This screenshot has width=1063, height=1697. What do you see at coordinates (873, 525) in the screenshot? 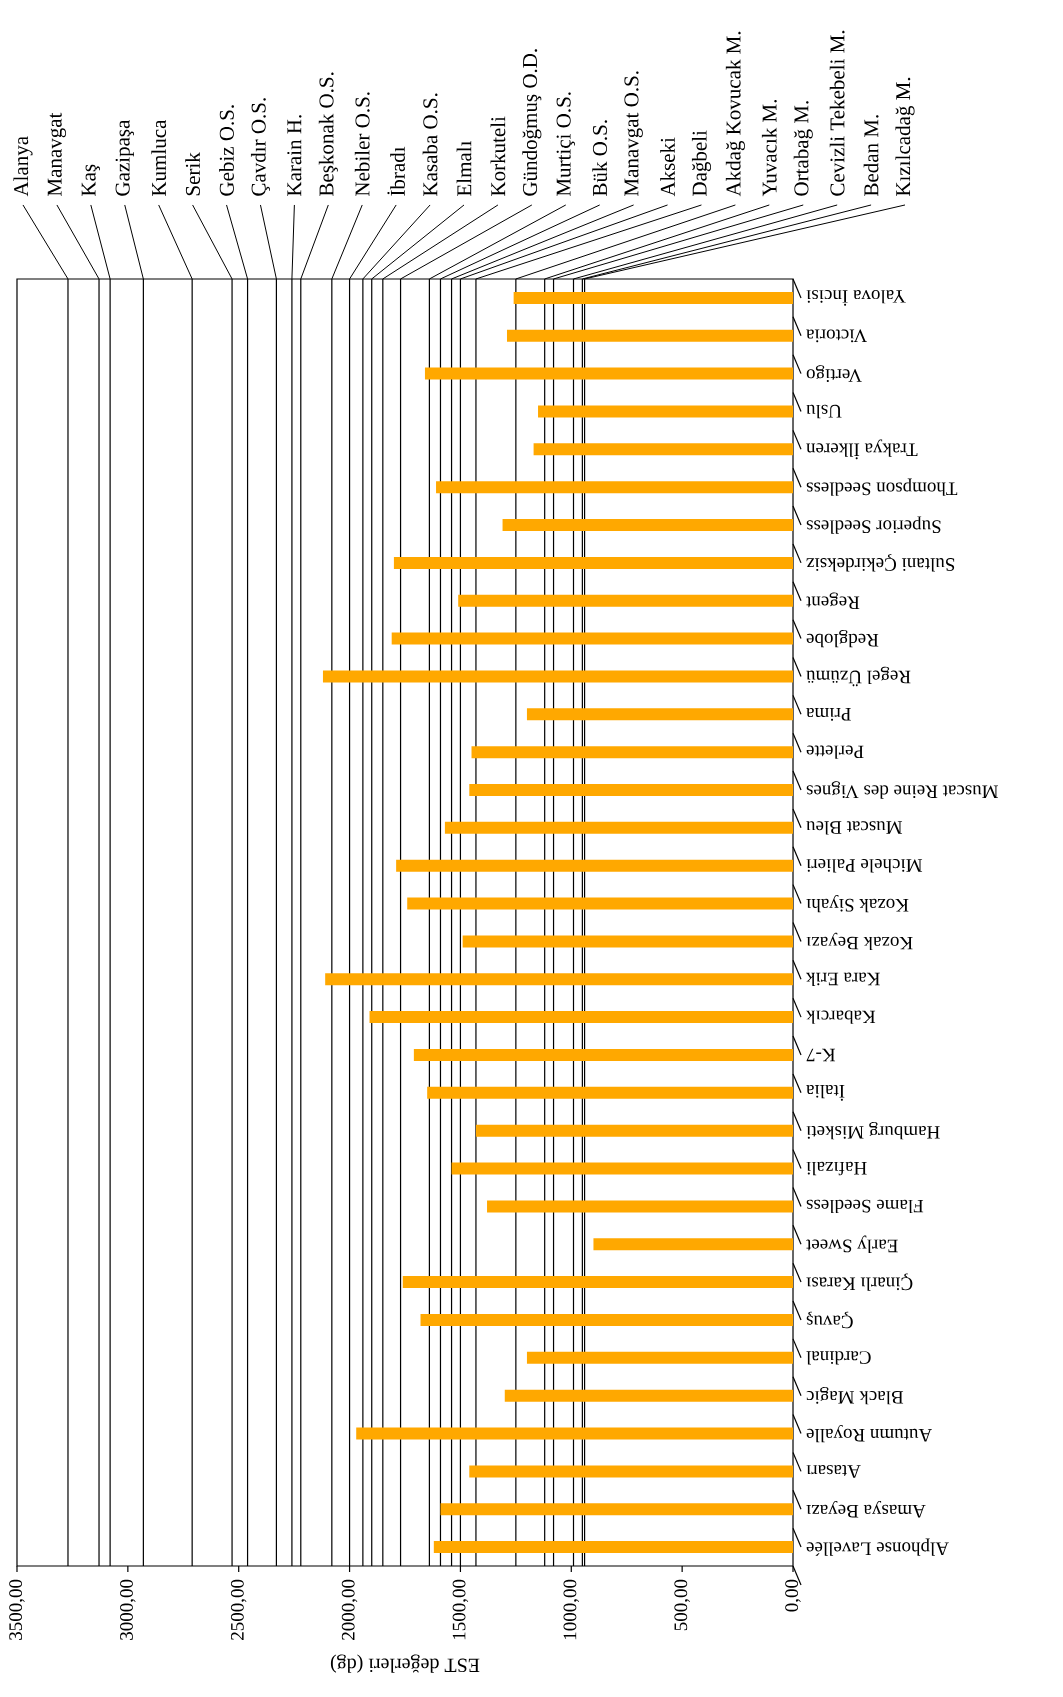
I see `y-tick-label: Superior Seedless` at bounding box center [873, 525].